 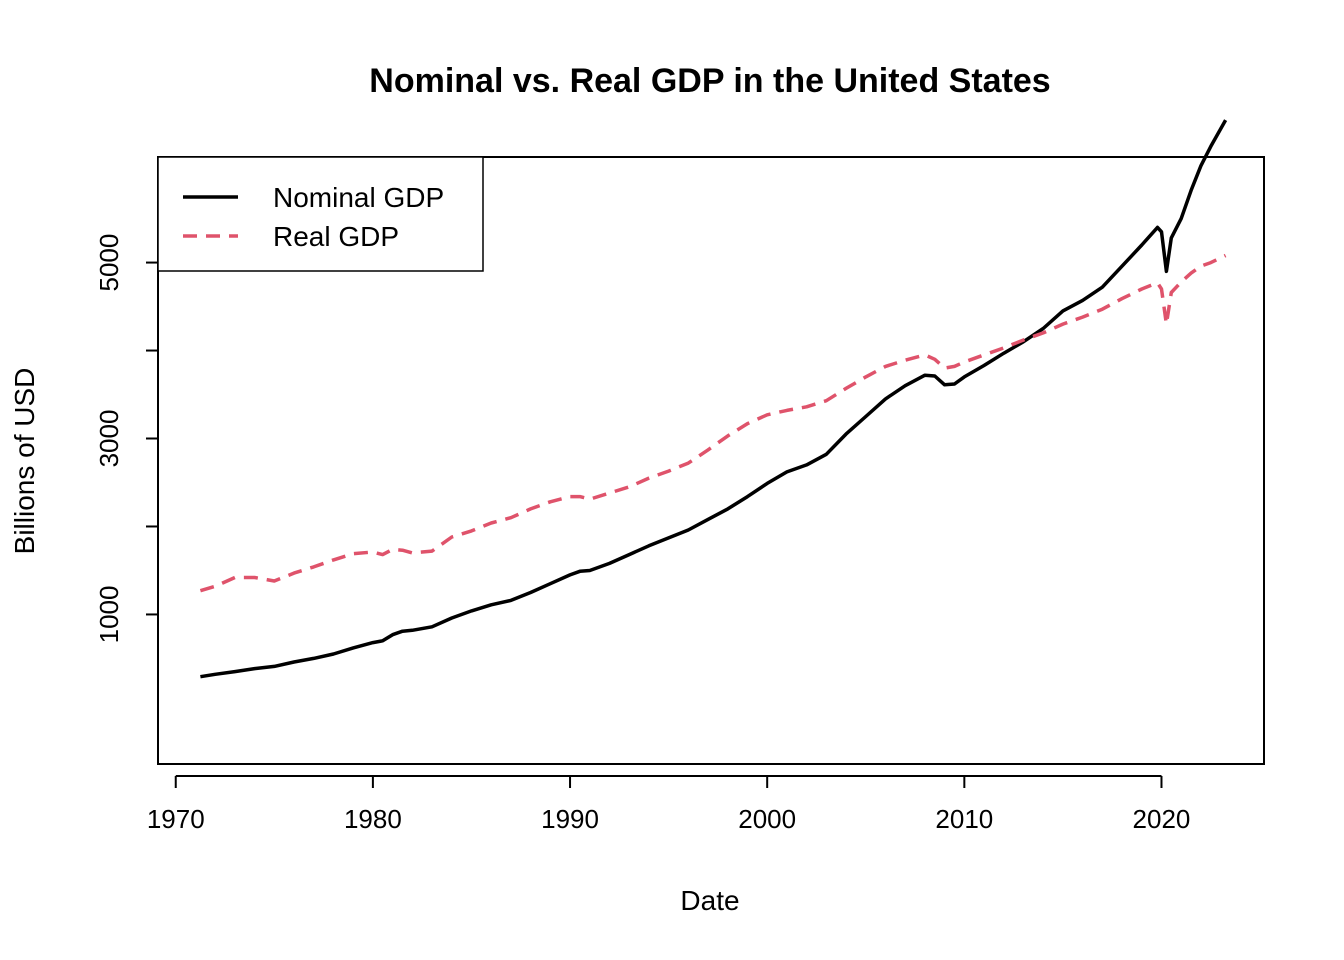 I want to click on legend: Nominal GDP Real GDP, so click(x=320, y=214).